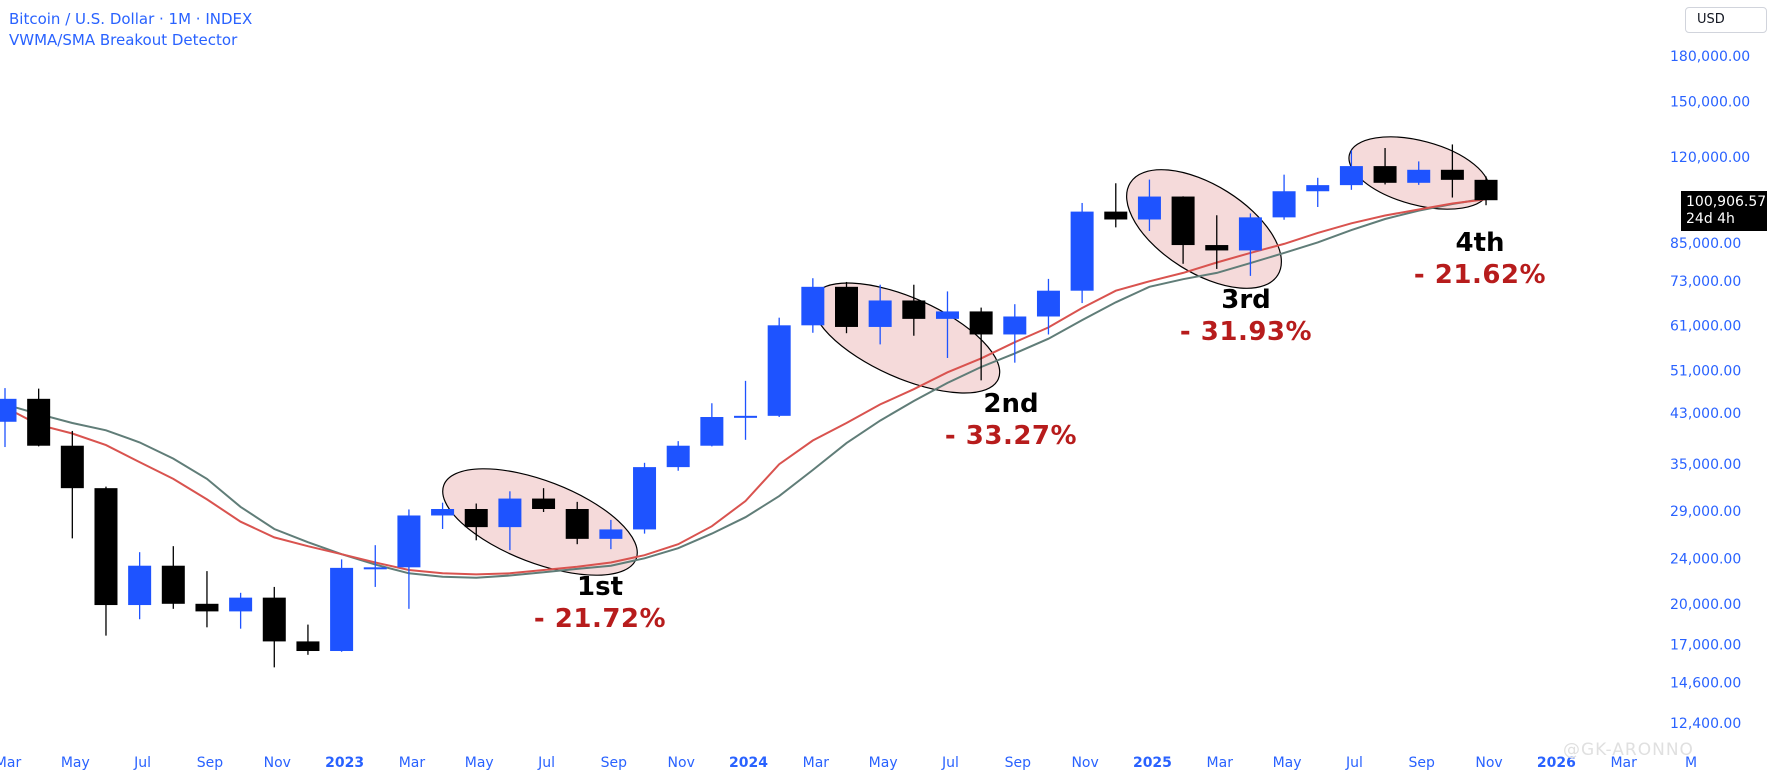  Describe the element at coordinates (1726, 202) in the screenshot. I see `last-price: 100,906.57` at that location.